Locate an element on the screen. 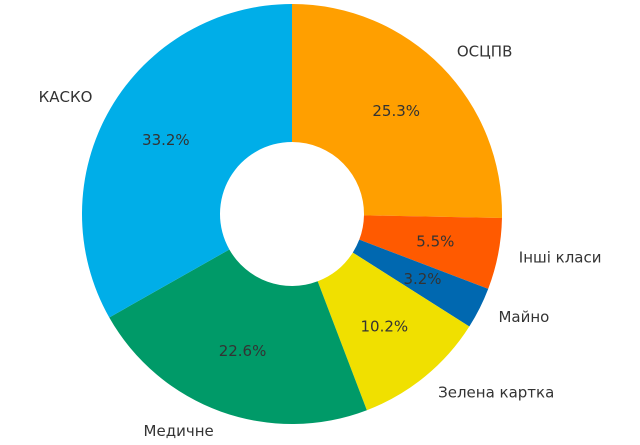  value-label: 25.3% is located at coordinates (396, 111).